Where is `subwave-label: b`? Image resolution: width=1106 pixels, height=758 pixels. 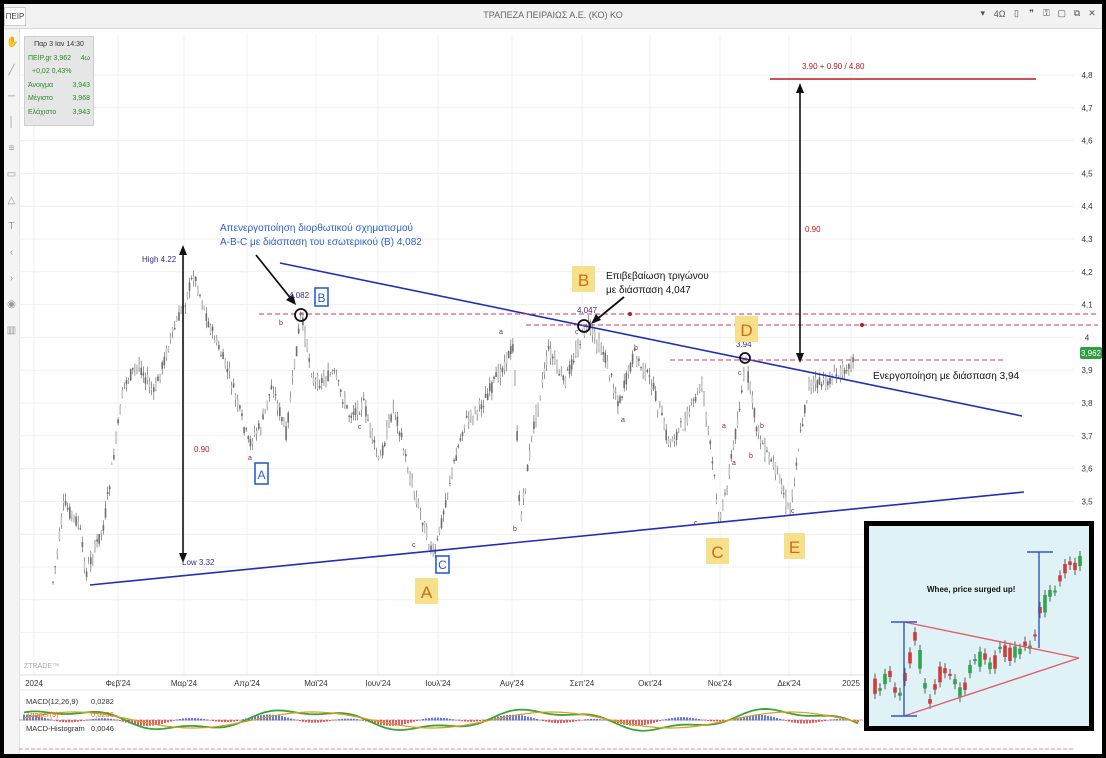 subwave-label: b is located at coordinates (281, 323).